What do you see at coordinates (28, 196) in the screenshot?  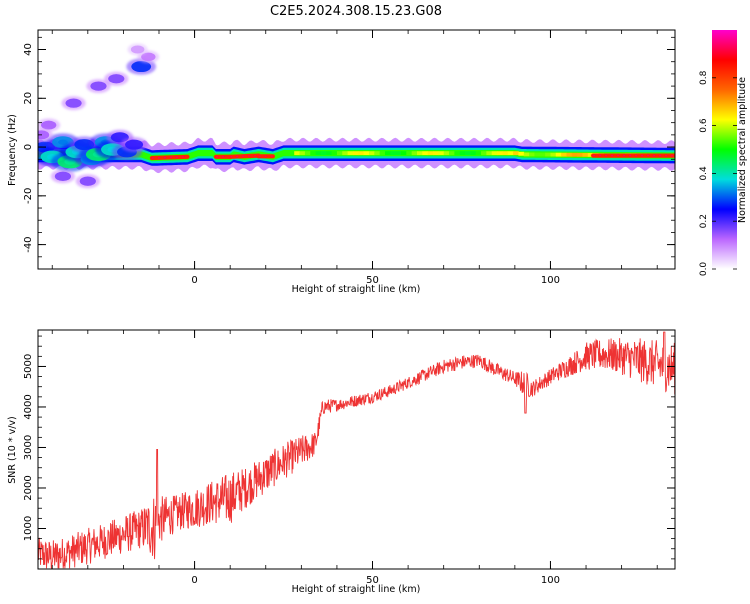 I see `spectrogram-y-tick-label: -20` at bounding box center [28, 196].